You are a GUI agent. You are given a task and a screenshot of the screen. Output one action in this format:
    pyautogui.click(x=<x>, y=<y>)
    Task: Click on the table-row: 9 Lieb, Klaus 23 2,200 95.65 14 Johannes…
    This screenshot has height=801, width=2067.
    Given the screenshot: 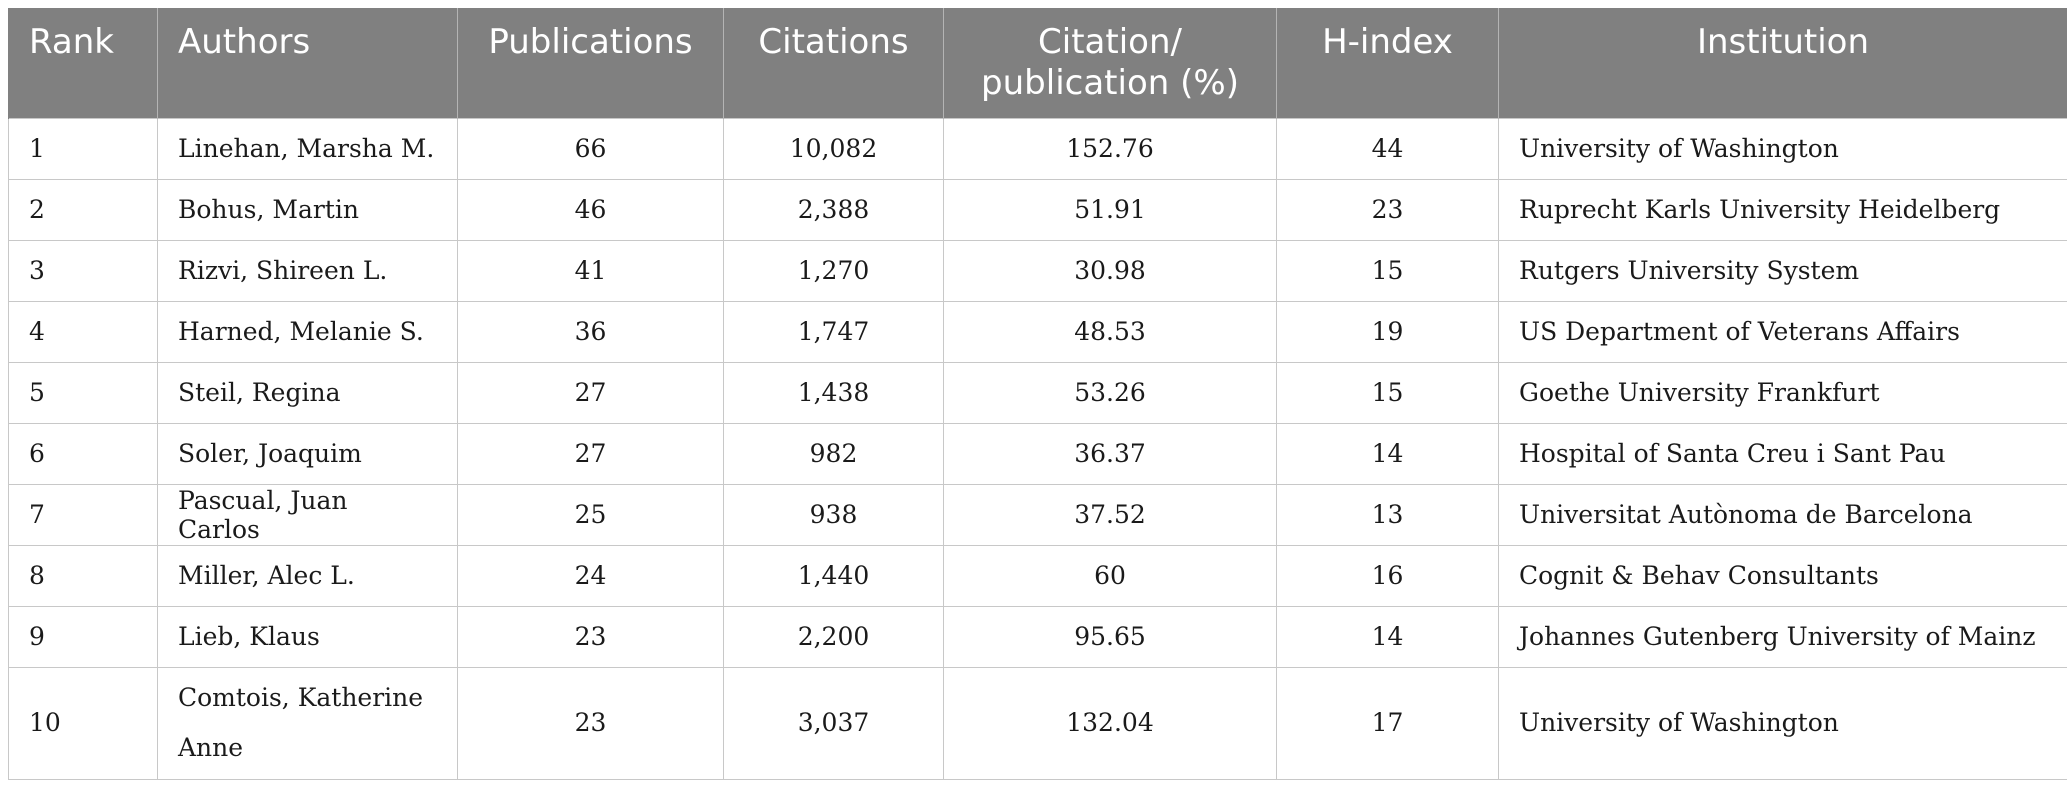 What is the action you would take?
    pyautogui.click(x=1037, y=636)
    